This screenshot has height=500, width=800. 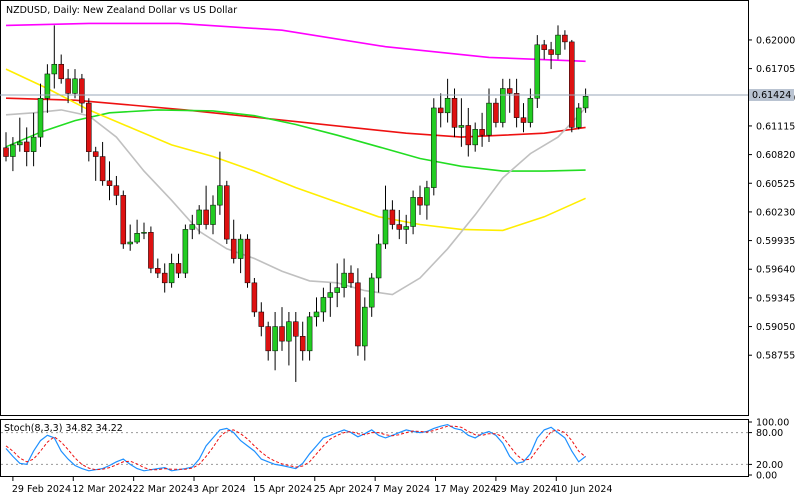 What do you see at coordinates (775, 298) in the screenshot?
I see `price-tick-label: 0.59345` at bounding box center [775, 298].